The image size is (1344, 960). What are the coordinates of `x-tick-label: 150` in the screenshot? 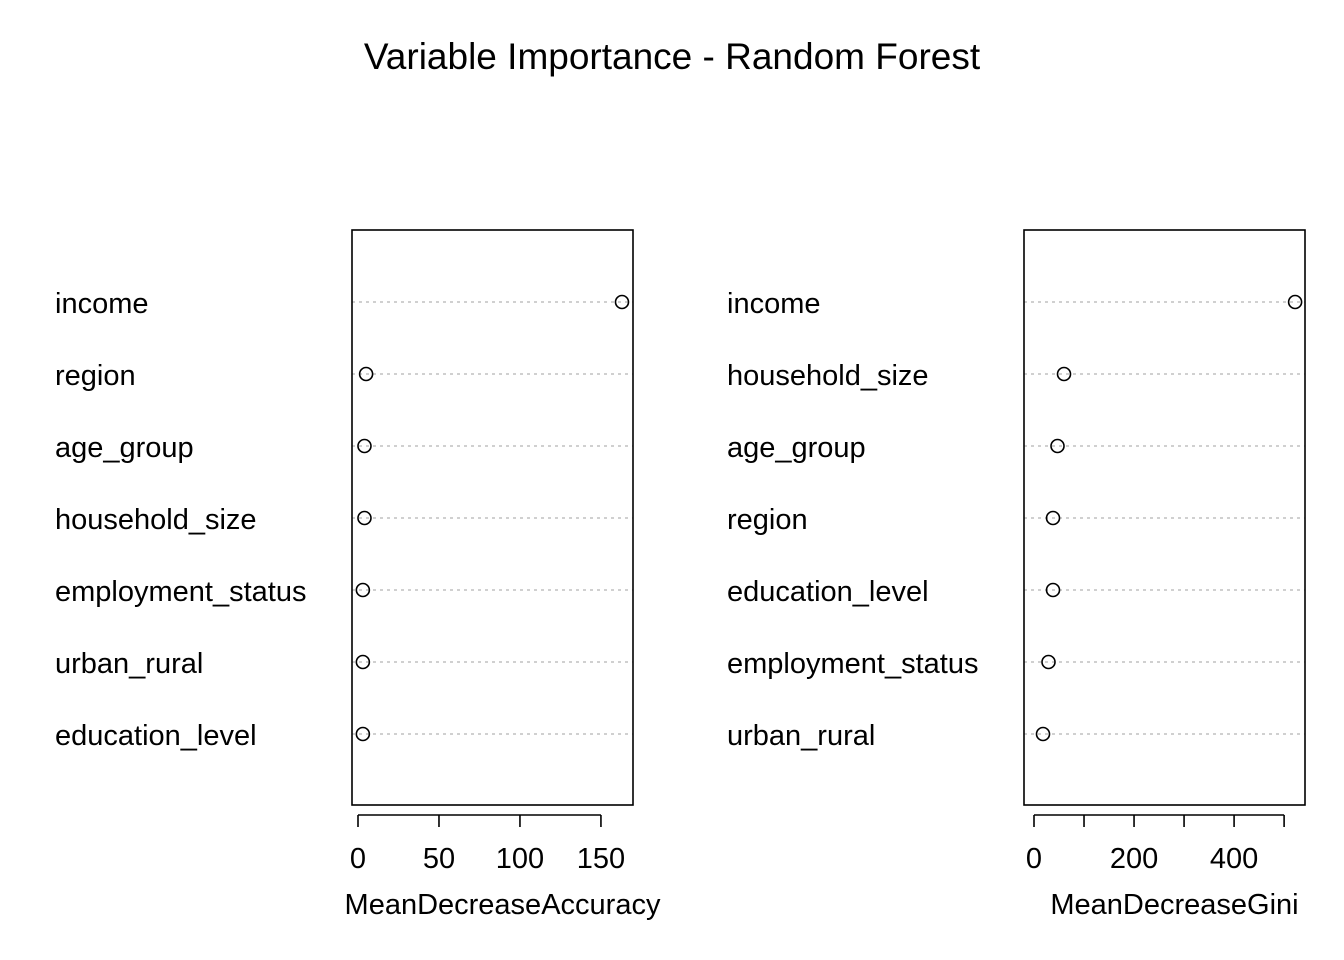 It's located at (601, 859).